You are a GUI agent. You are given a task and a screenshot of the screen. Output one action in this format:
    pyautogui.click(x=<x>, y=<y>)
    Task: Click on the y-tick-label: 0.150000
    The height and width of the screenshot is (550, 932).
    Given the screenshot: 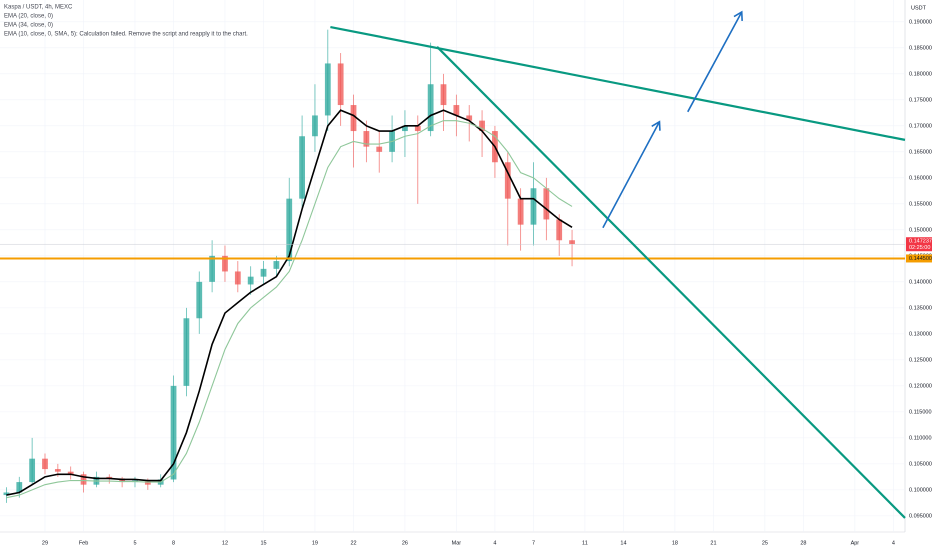 What is the action you would take?
    pyautogui.click(x=920, y=230)
    